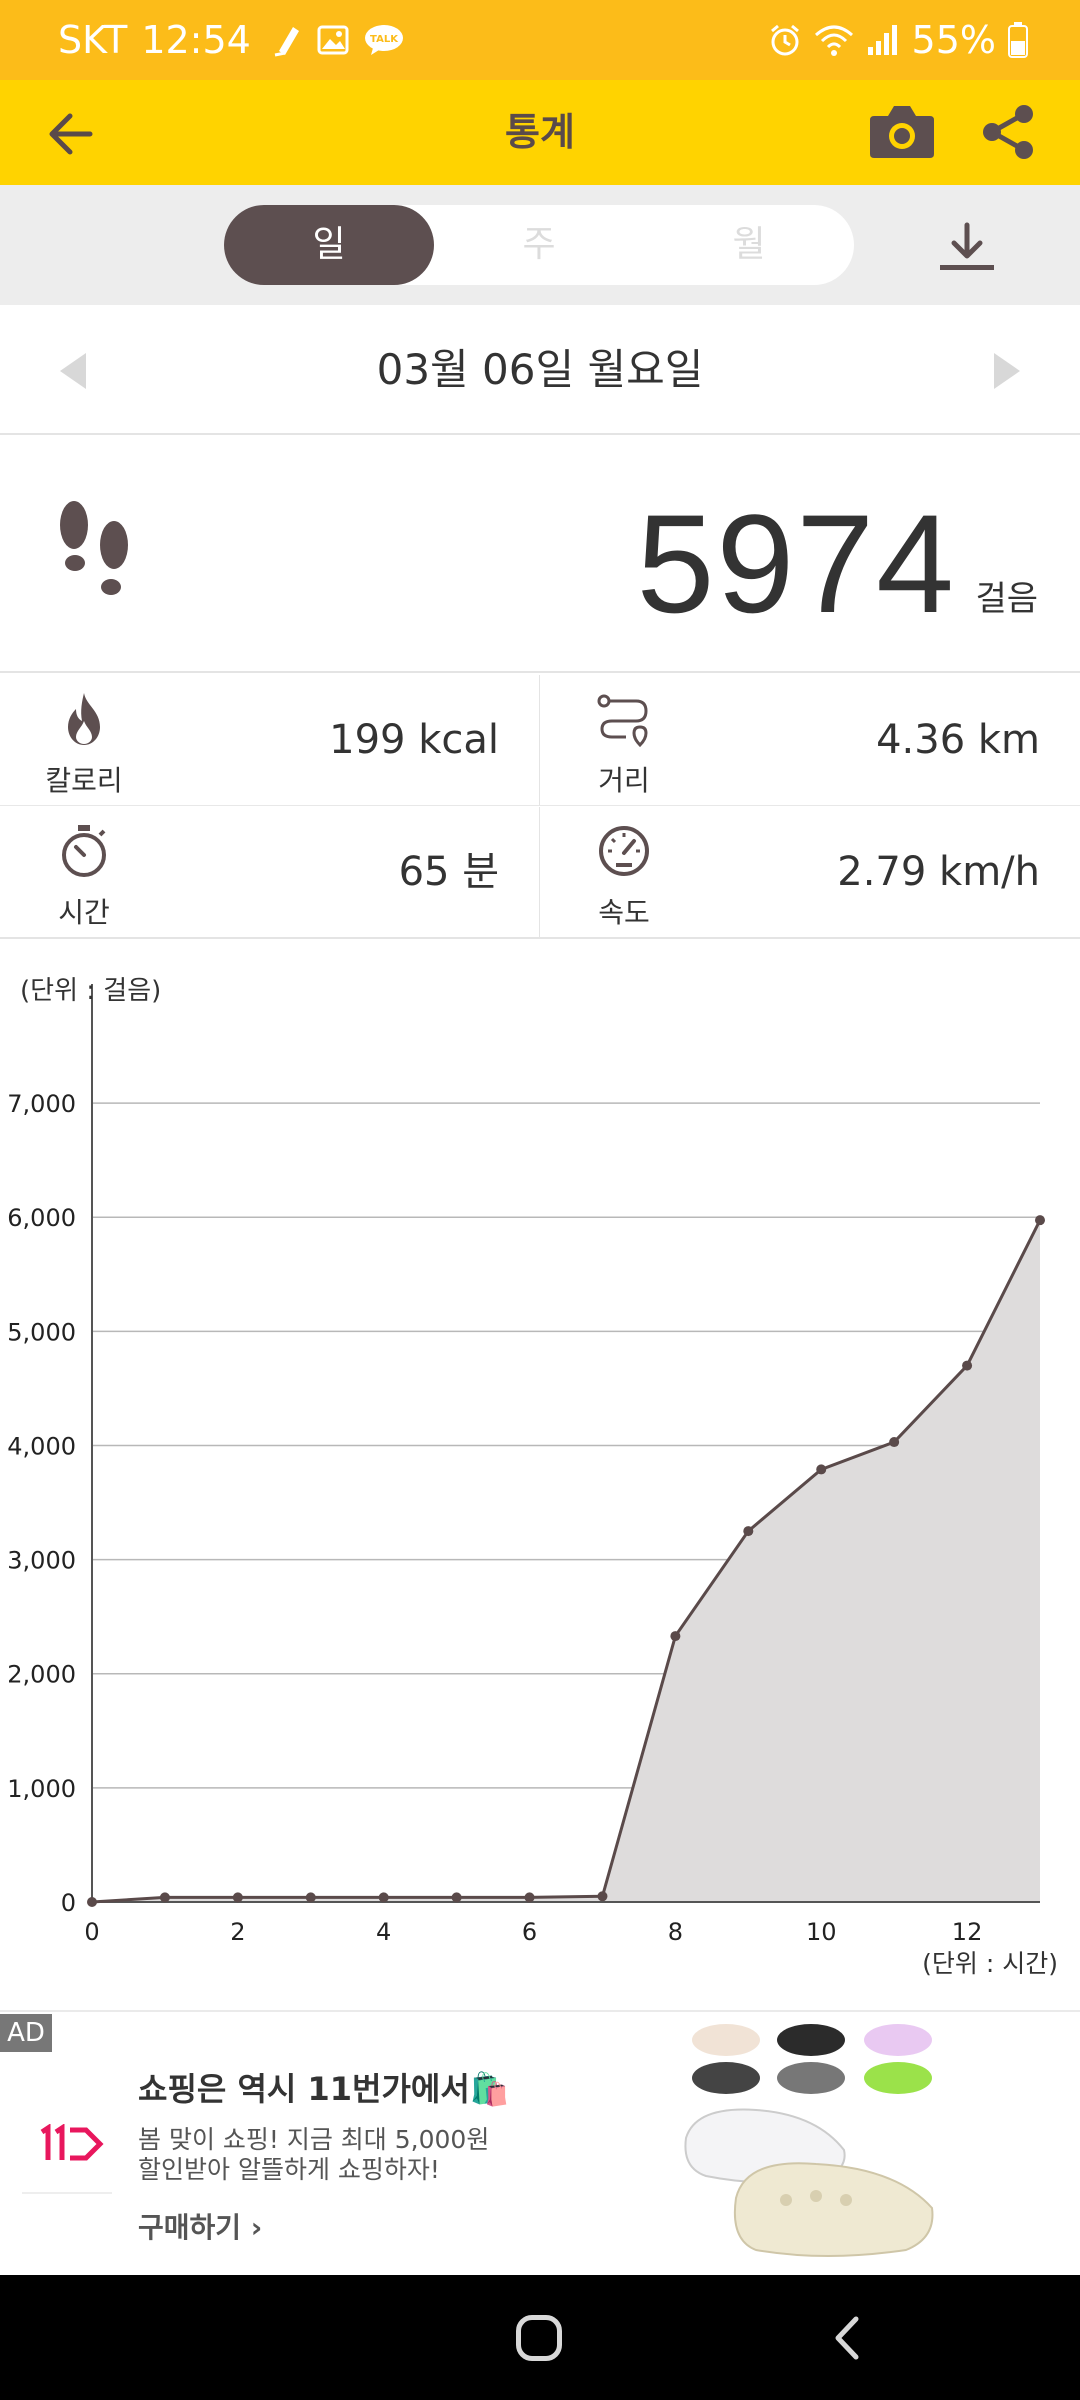  Describe the element at coordinates (624, 851) in the screenshot. I see `speedometer-icon` at that location.